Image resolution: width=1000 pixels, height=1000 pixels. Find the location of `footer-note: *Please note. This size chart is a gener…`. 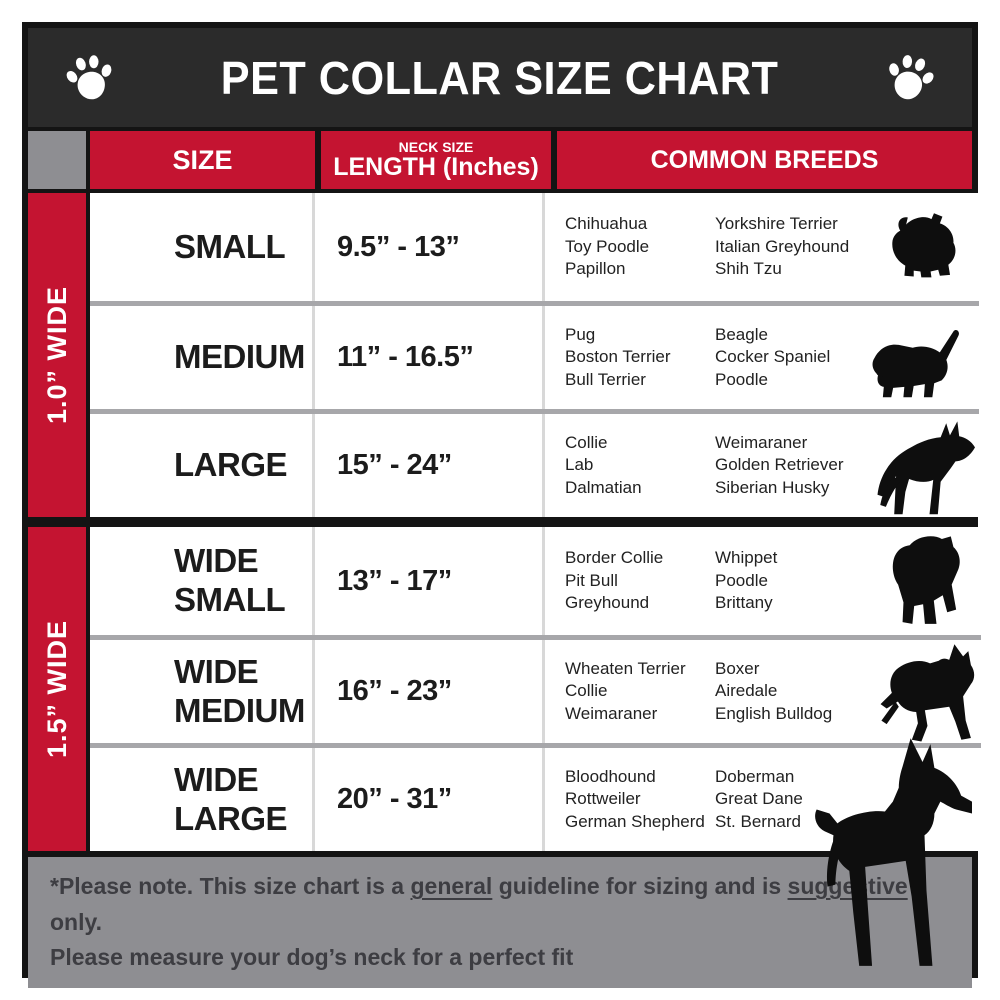

footer-note: *Please note. This size chart is a gener… is located at coordinates (500, 922).